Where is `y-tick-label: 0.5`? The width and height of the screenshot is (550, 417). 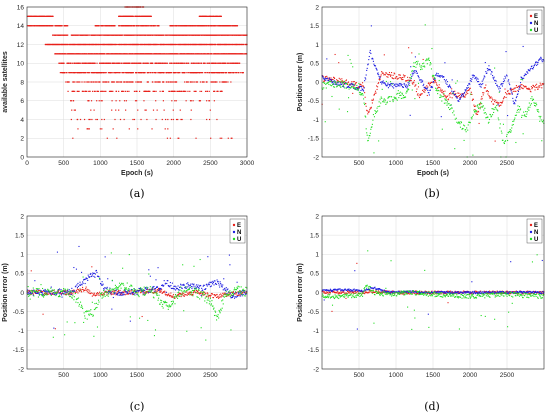
y-tick-label: 0.5 is located at coordinates (314, 64).